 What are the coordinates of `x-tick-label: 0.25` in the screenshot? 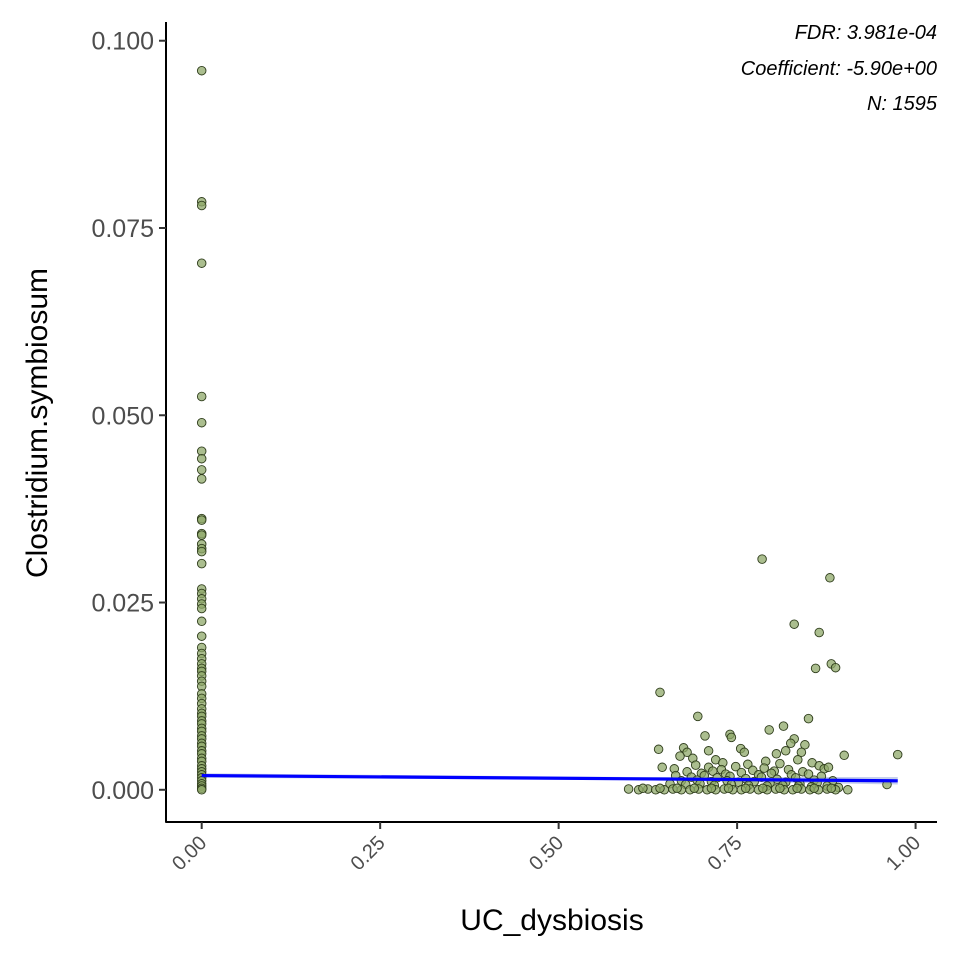 It's located at (368, 853).